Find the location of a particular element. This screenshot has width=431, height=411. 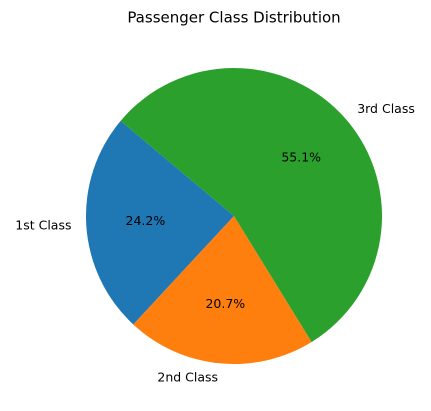

percent-label: 20.7% is located at coordinates (225, 303).